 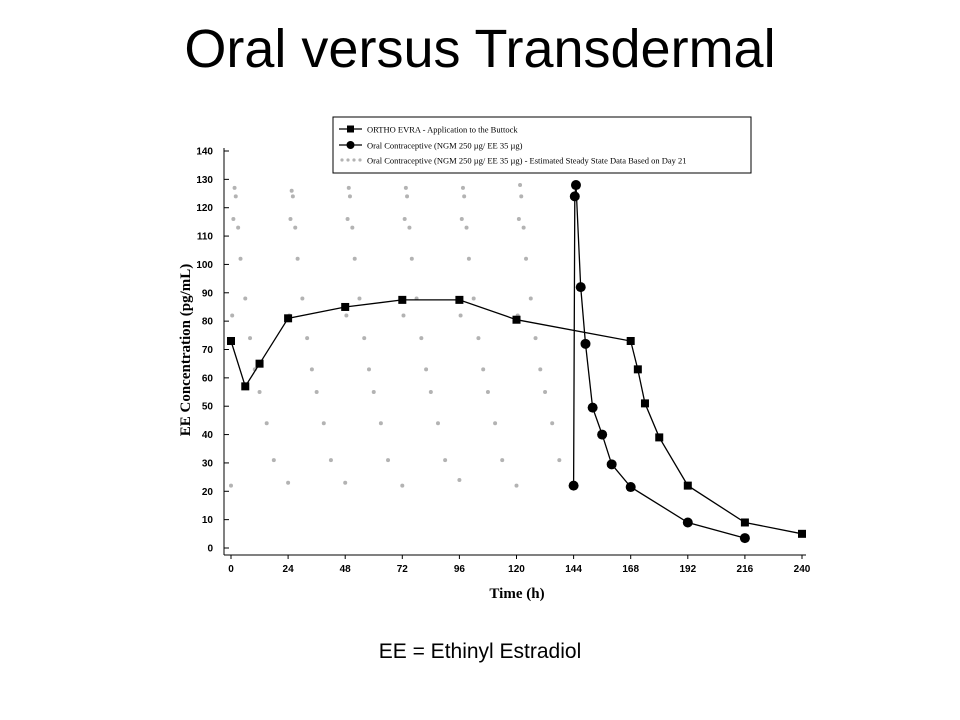 What do you see at coordinates (205, 237) in the screenshot?
I see `y-tick-label: 110` at bounding box center [205, 237].